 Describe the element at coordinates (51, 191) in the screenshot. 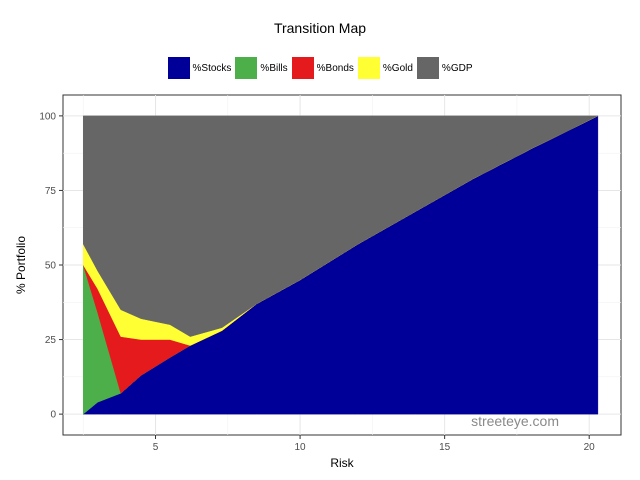

I see `y-tick-label: 75` at that location.